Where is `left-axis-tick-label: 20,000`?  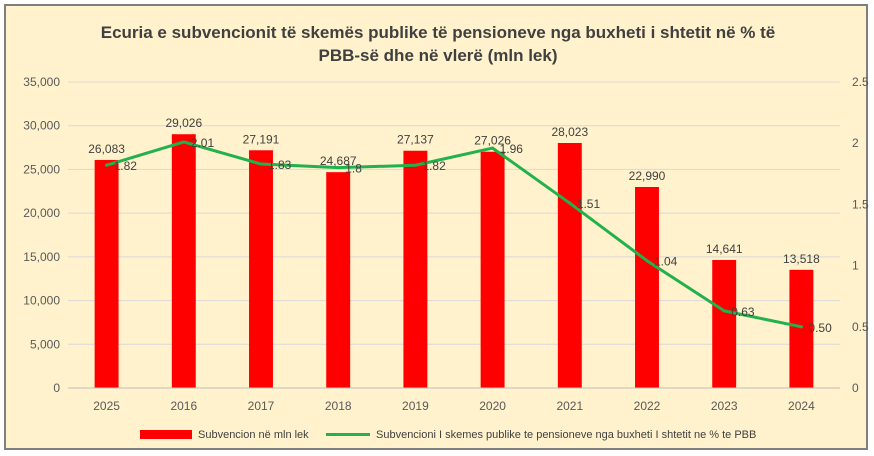 left-axis-tick-label: 20,000 is located at coordinates (41, 213).